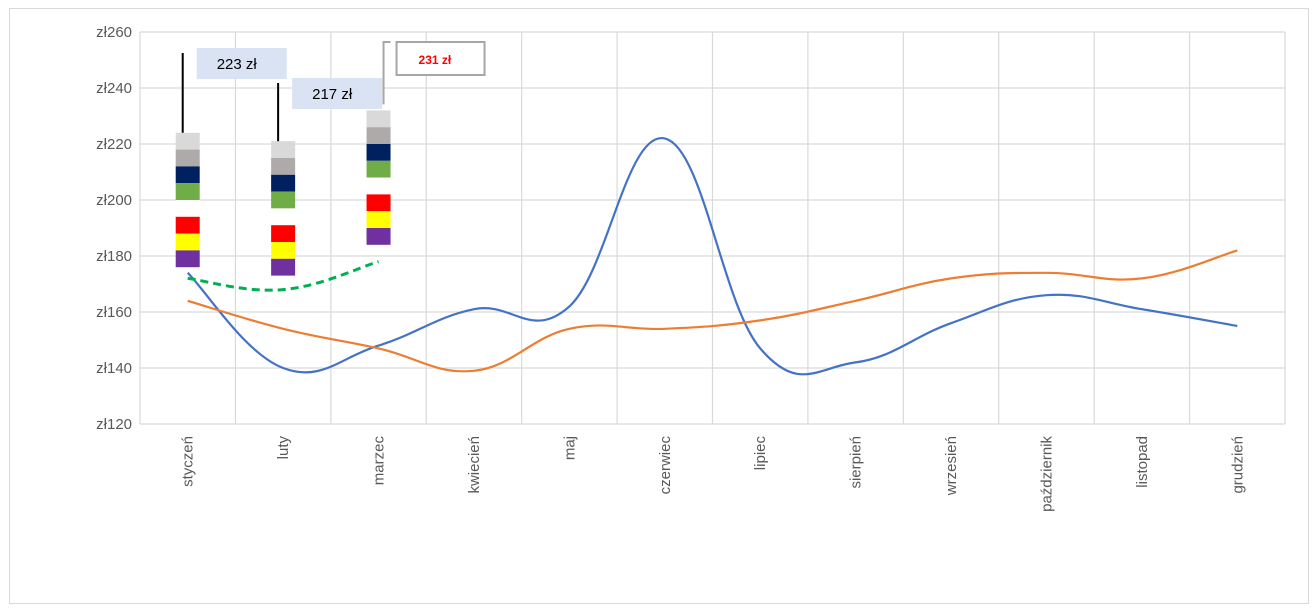 This screenshot has width=1316, height=612. What do you see at coordinates (332, 94) in the screenshot?
I see `data-callout-label: 217 zł` at bounding box center [332, 94].